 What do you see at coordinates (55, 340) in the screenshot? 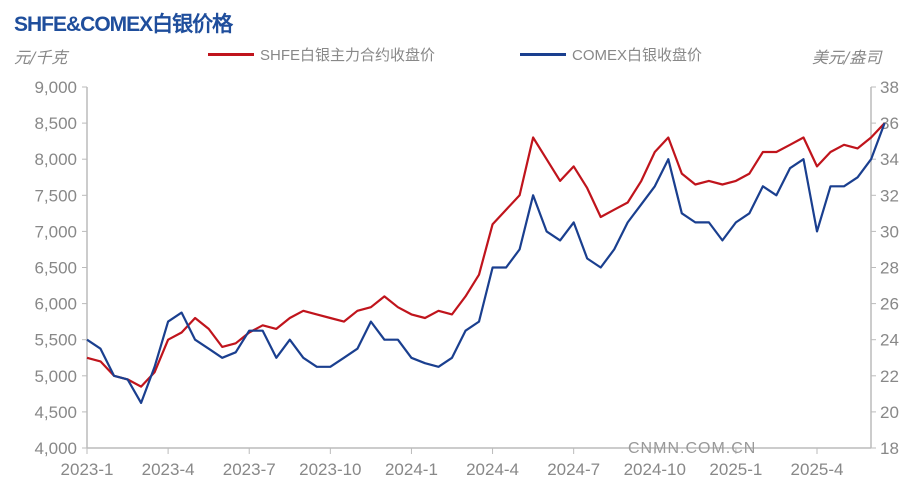
I see `left-tick-label: 5,500` at bounding box center [55, 340].